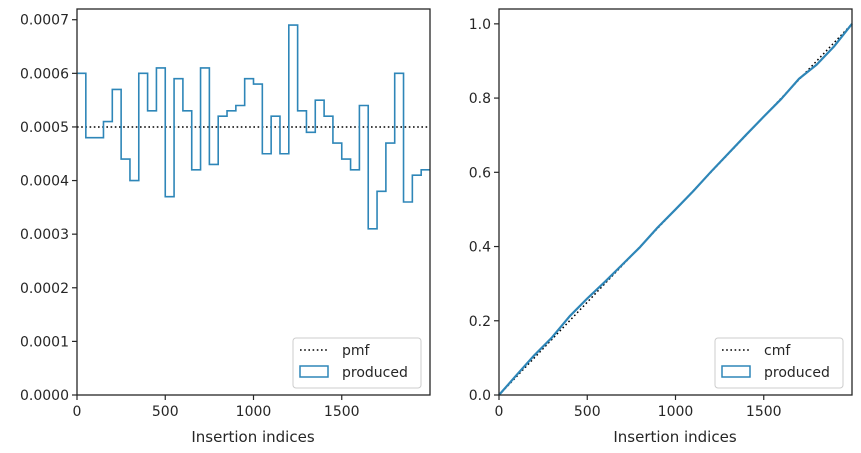  What do you see at coordinates (44, 342) in the screenshot?
I see `left-y-tick-label: 0.0001` at bounding box center [44, 342].